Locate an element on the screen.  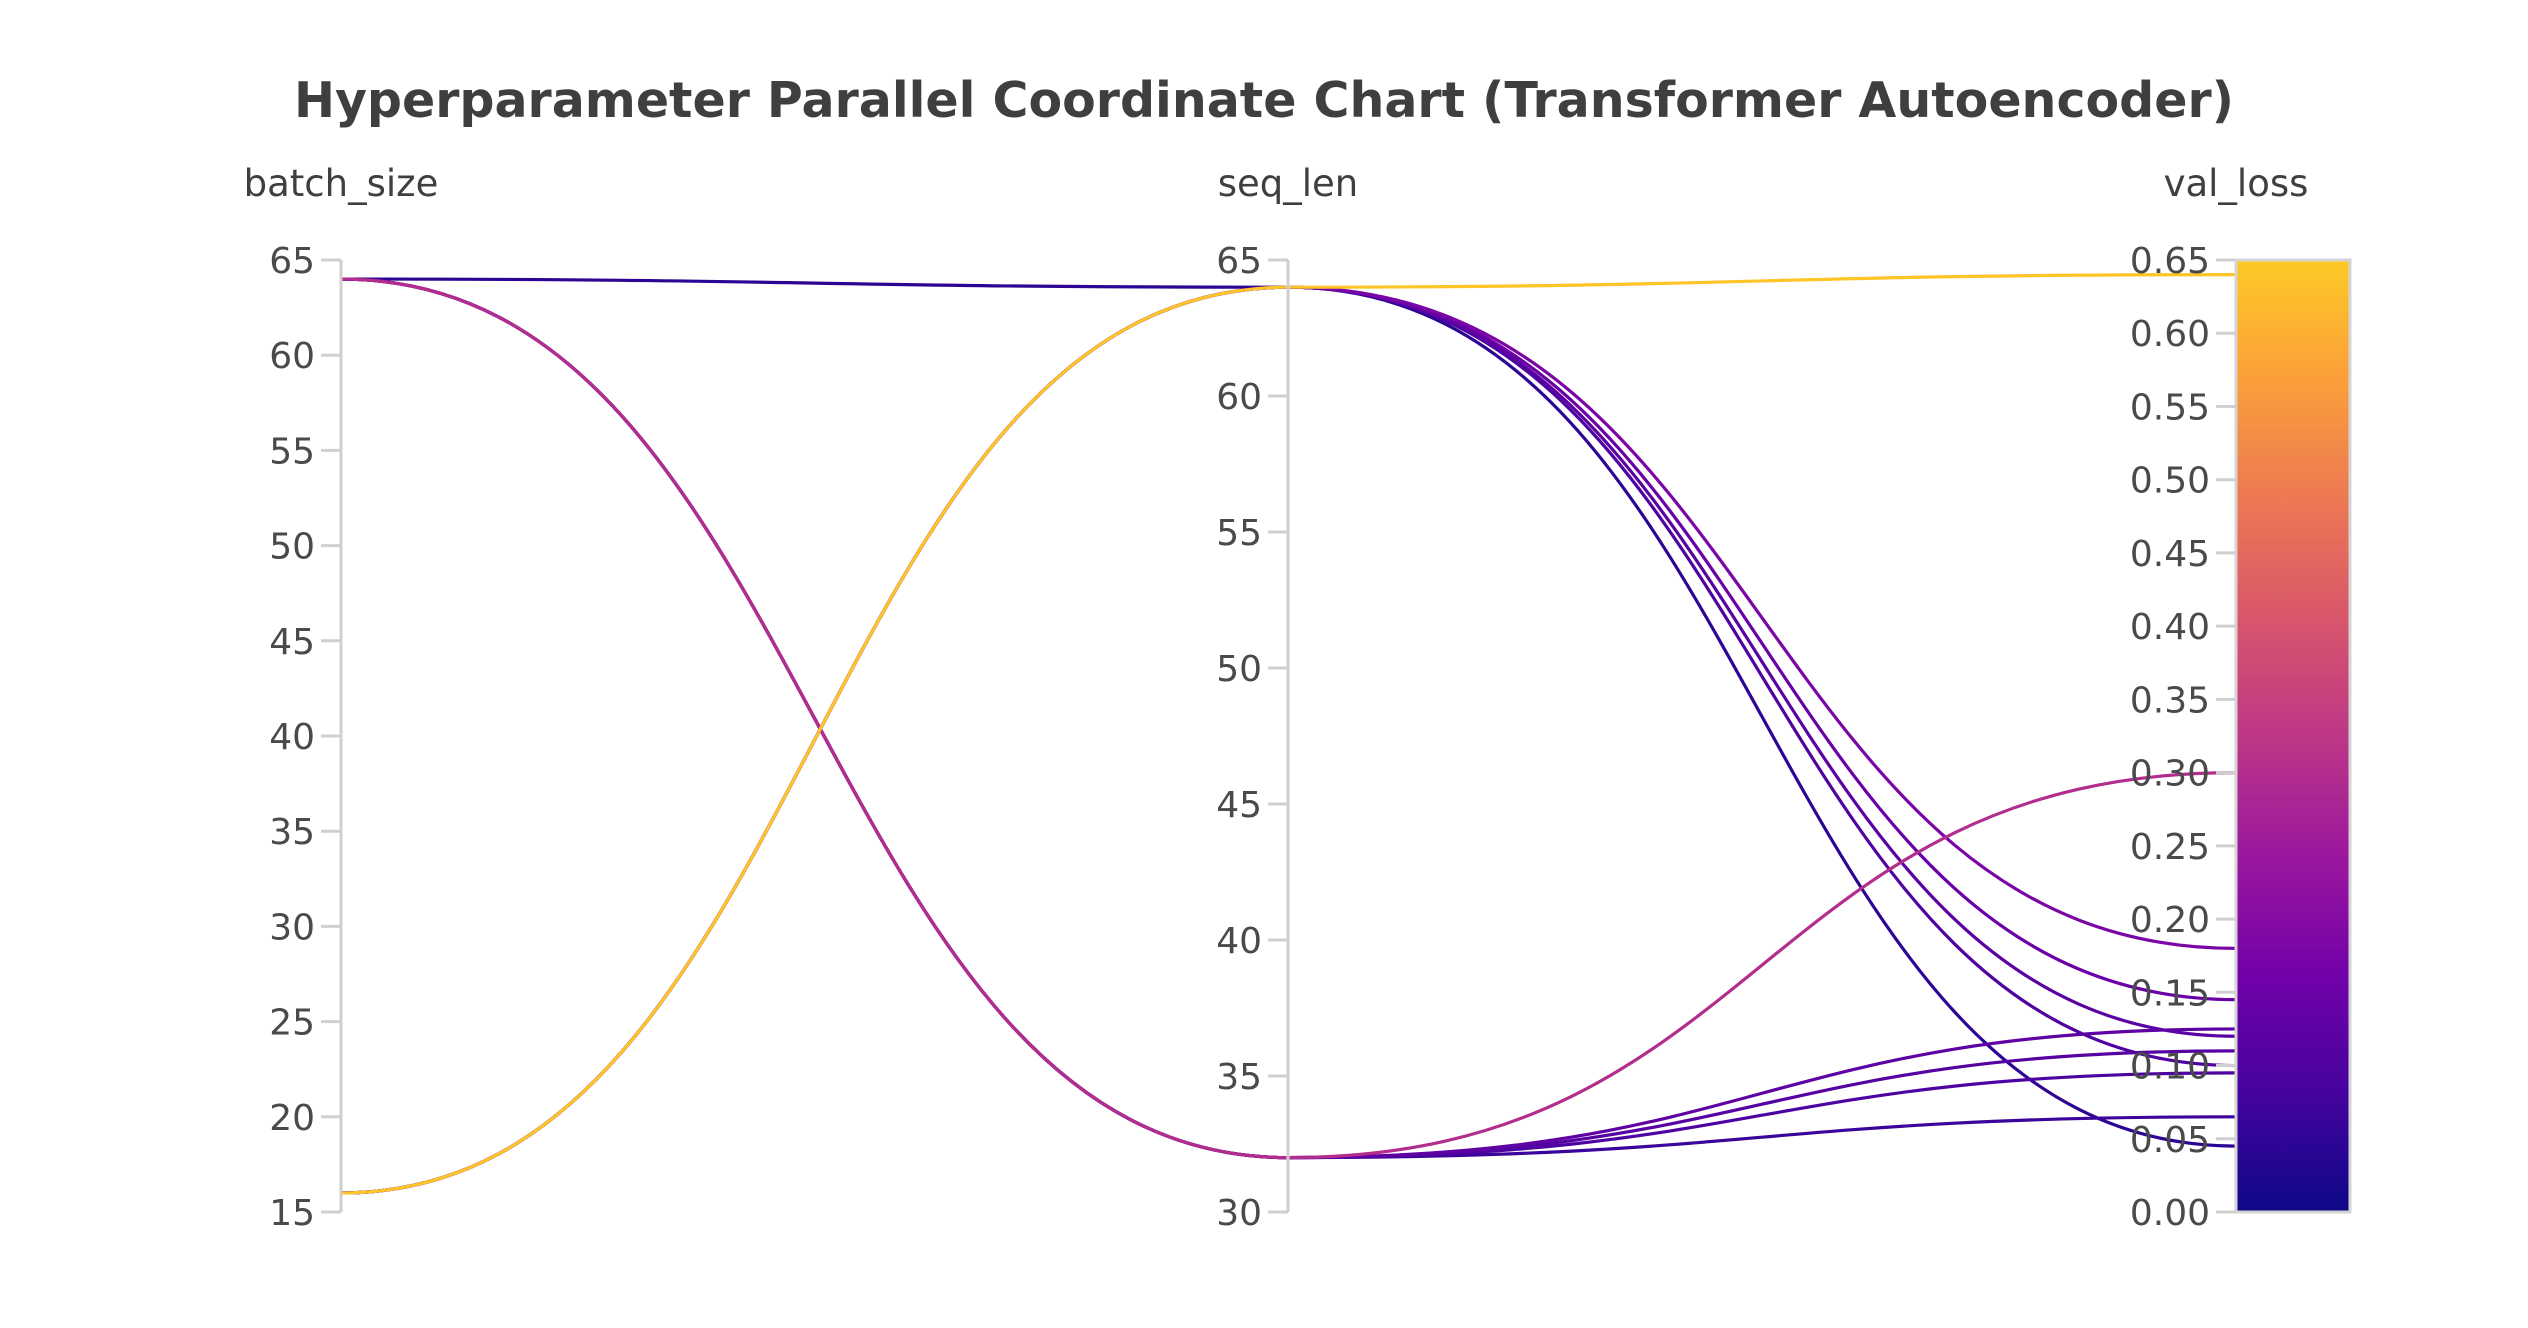
tick-label: 0.00 is located at coordinates (2170, 1213).